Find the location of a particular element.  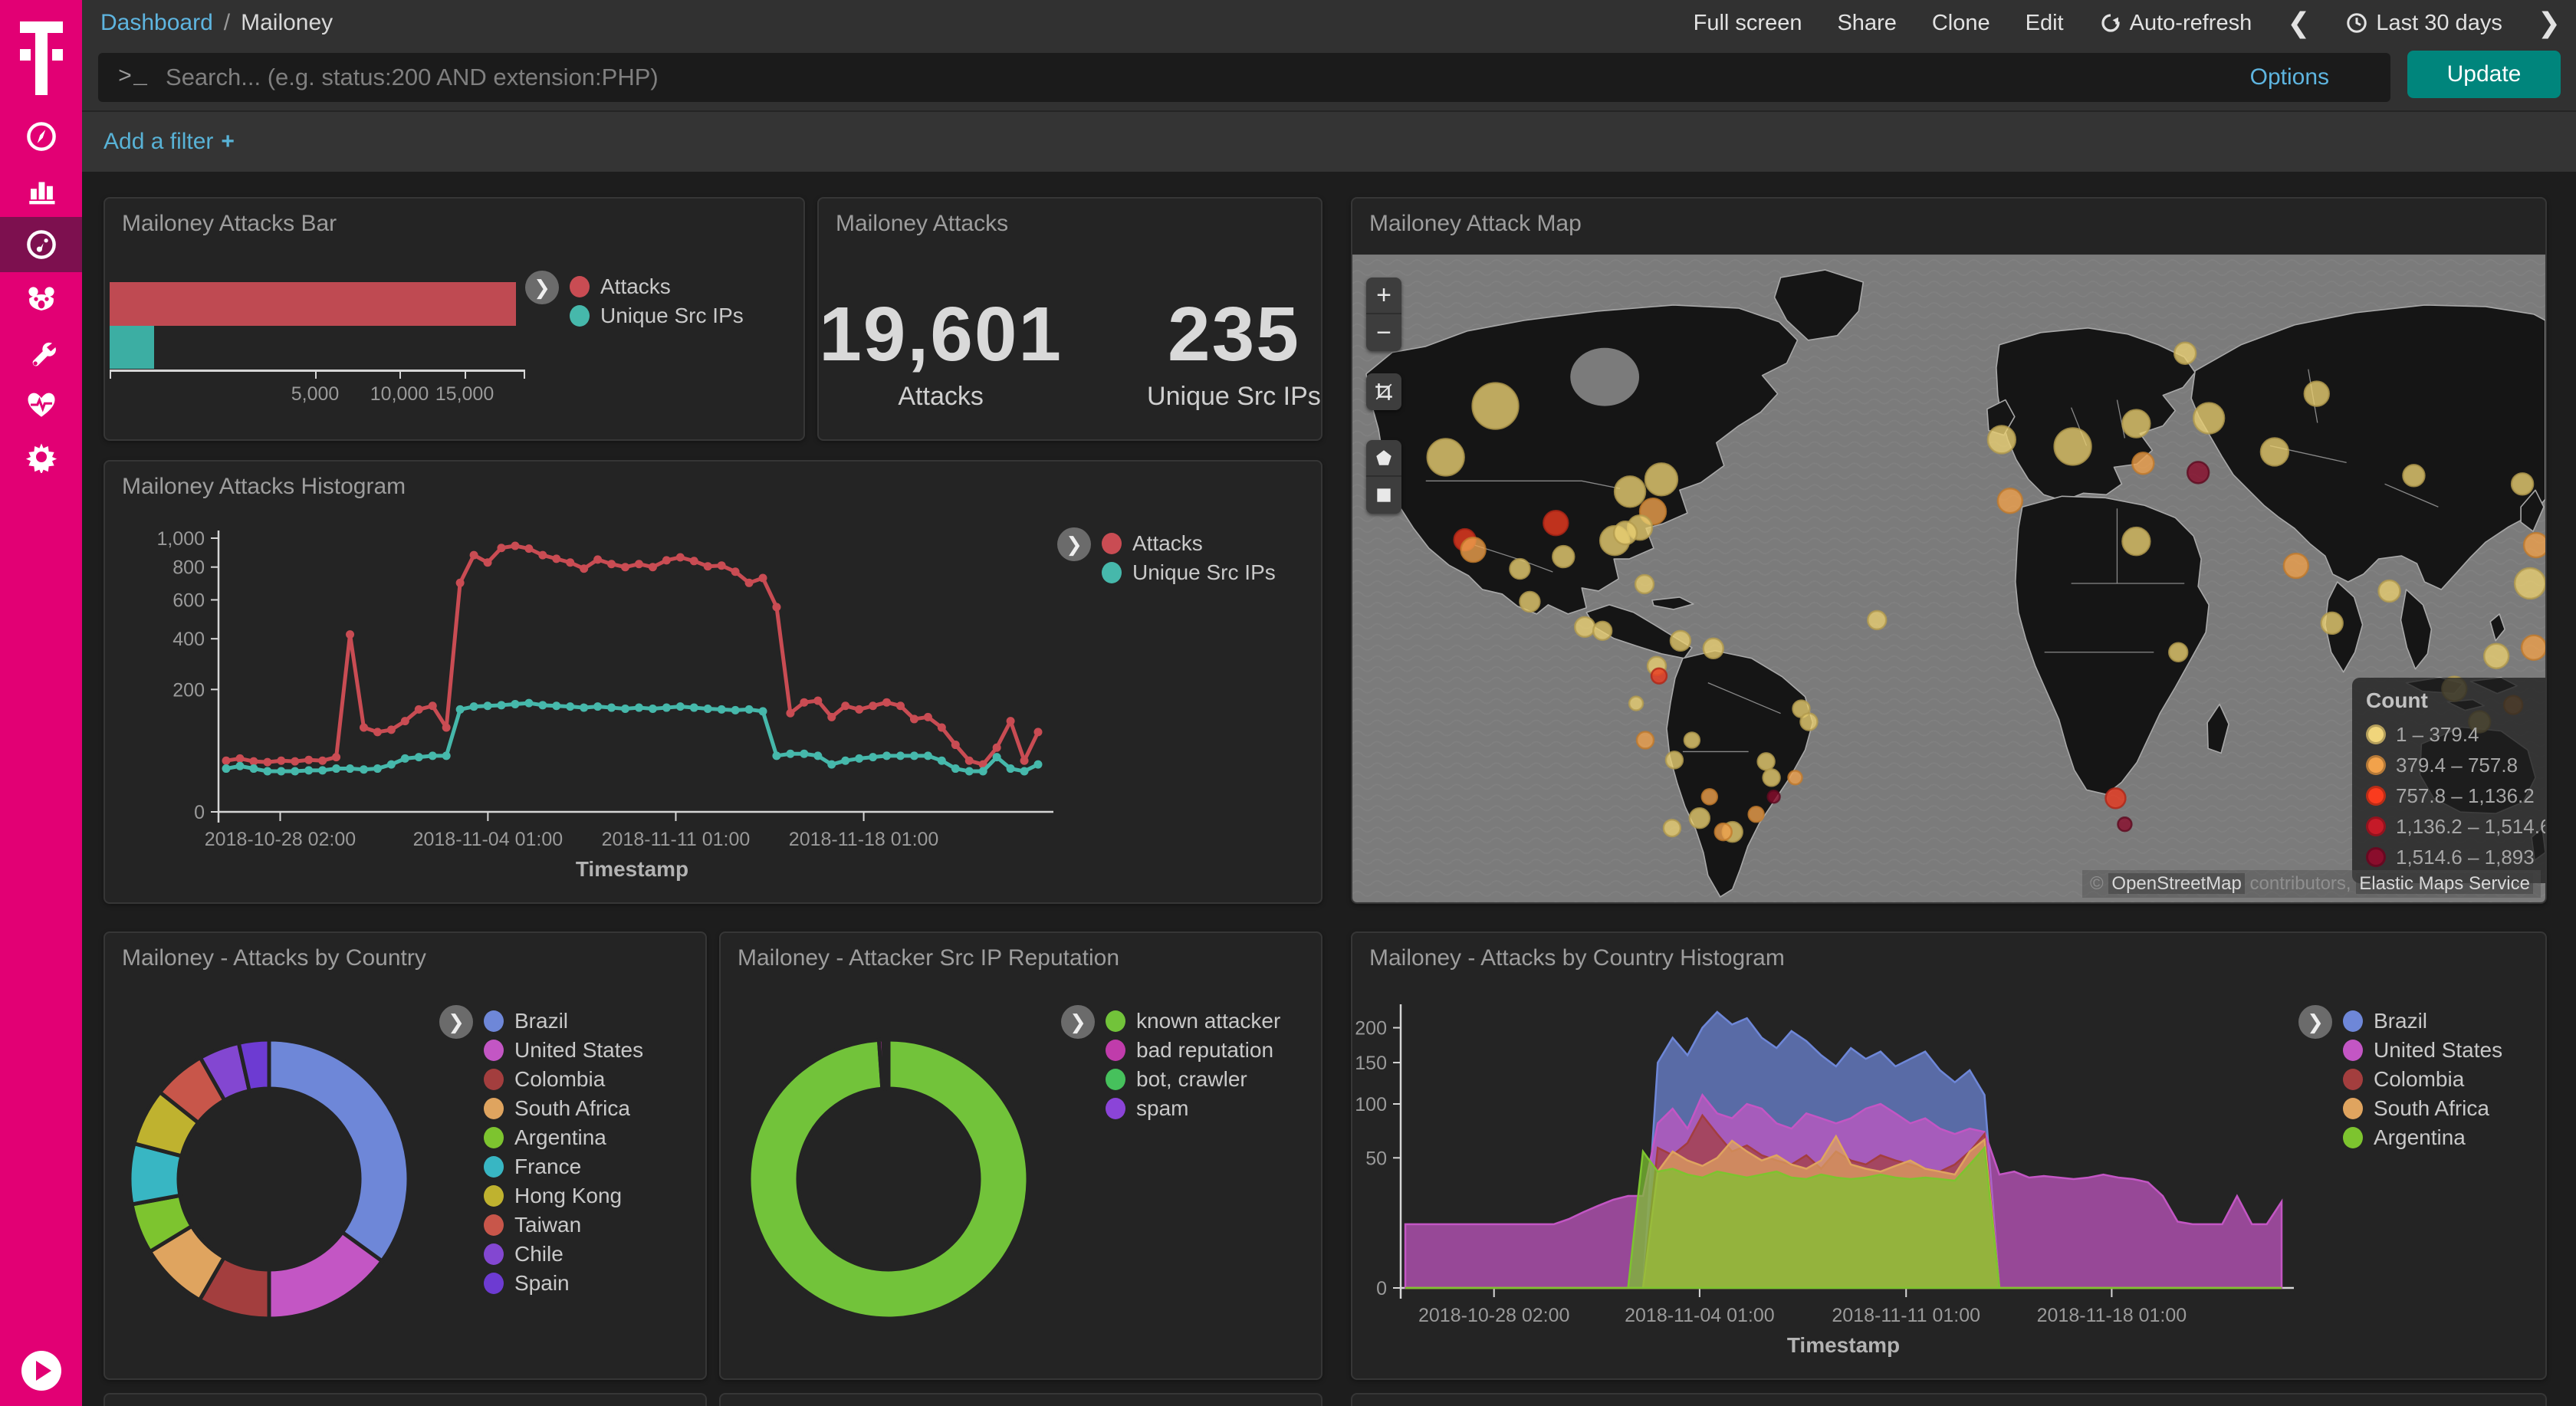

auto-refresh-button: Auto-refresh is located at coordinates (2175, 24).